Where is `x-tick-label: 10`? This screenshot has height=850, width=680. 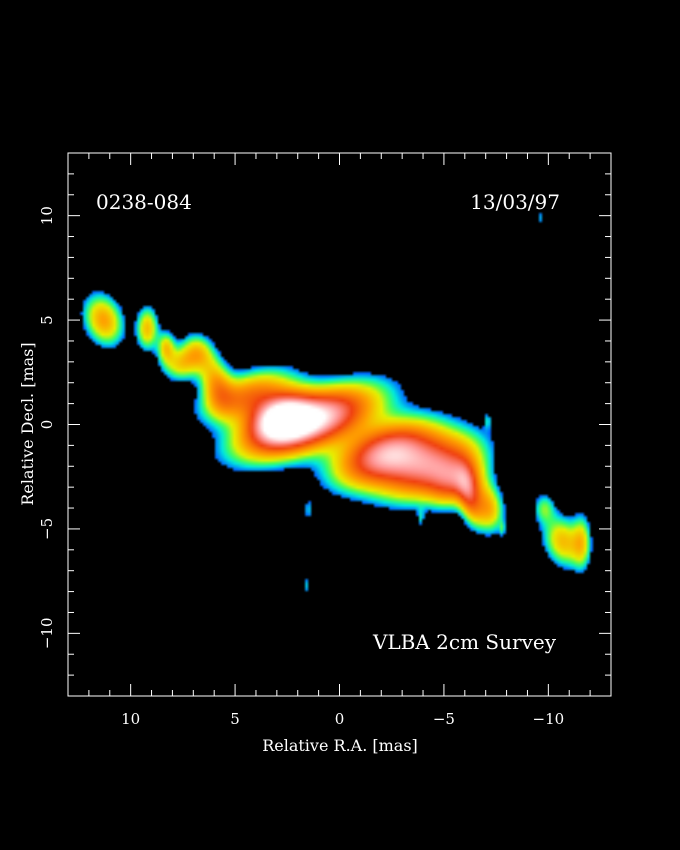 x-tick-label: 10 is located at coordinates (130, 719).